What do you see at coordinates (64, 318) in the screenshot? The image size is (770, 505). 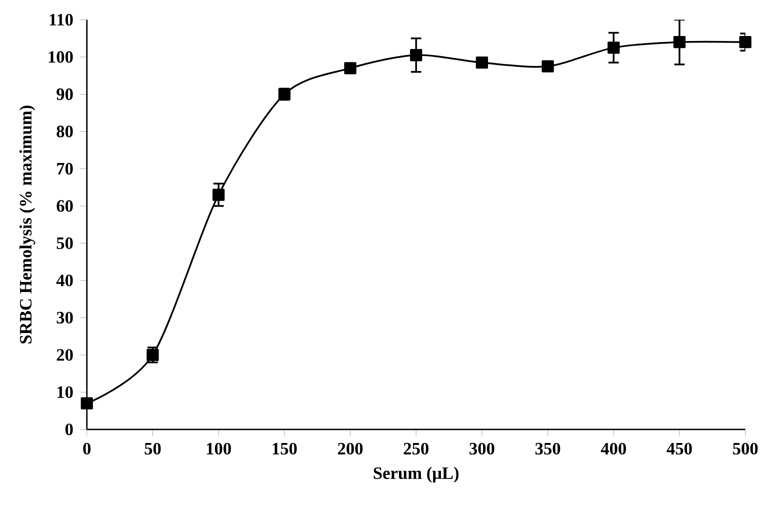 I see `y-tick-label: 30` at bounding box center [64, 318].